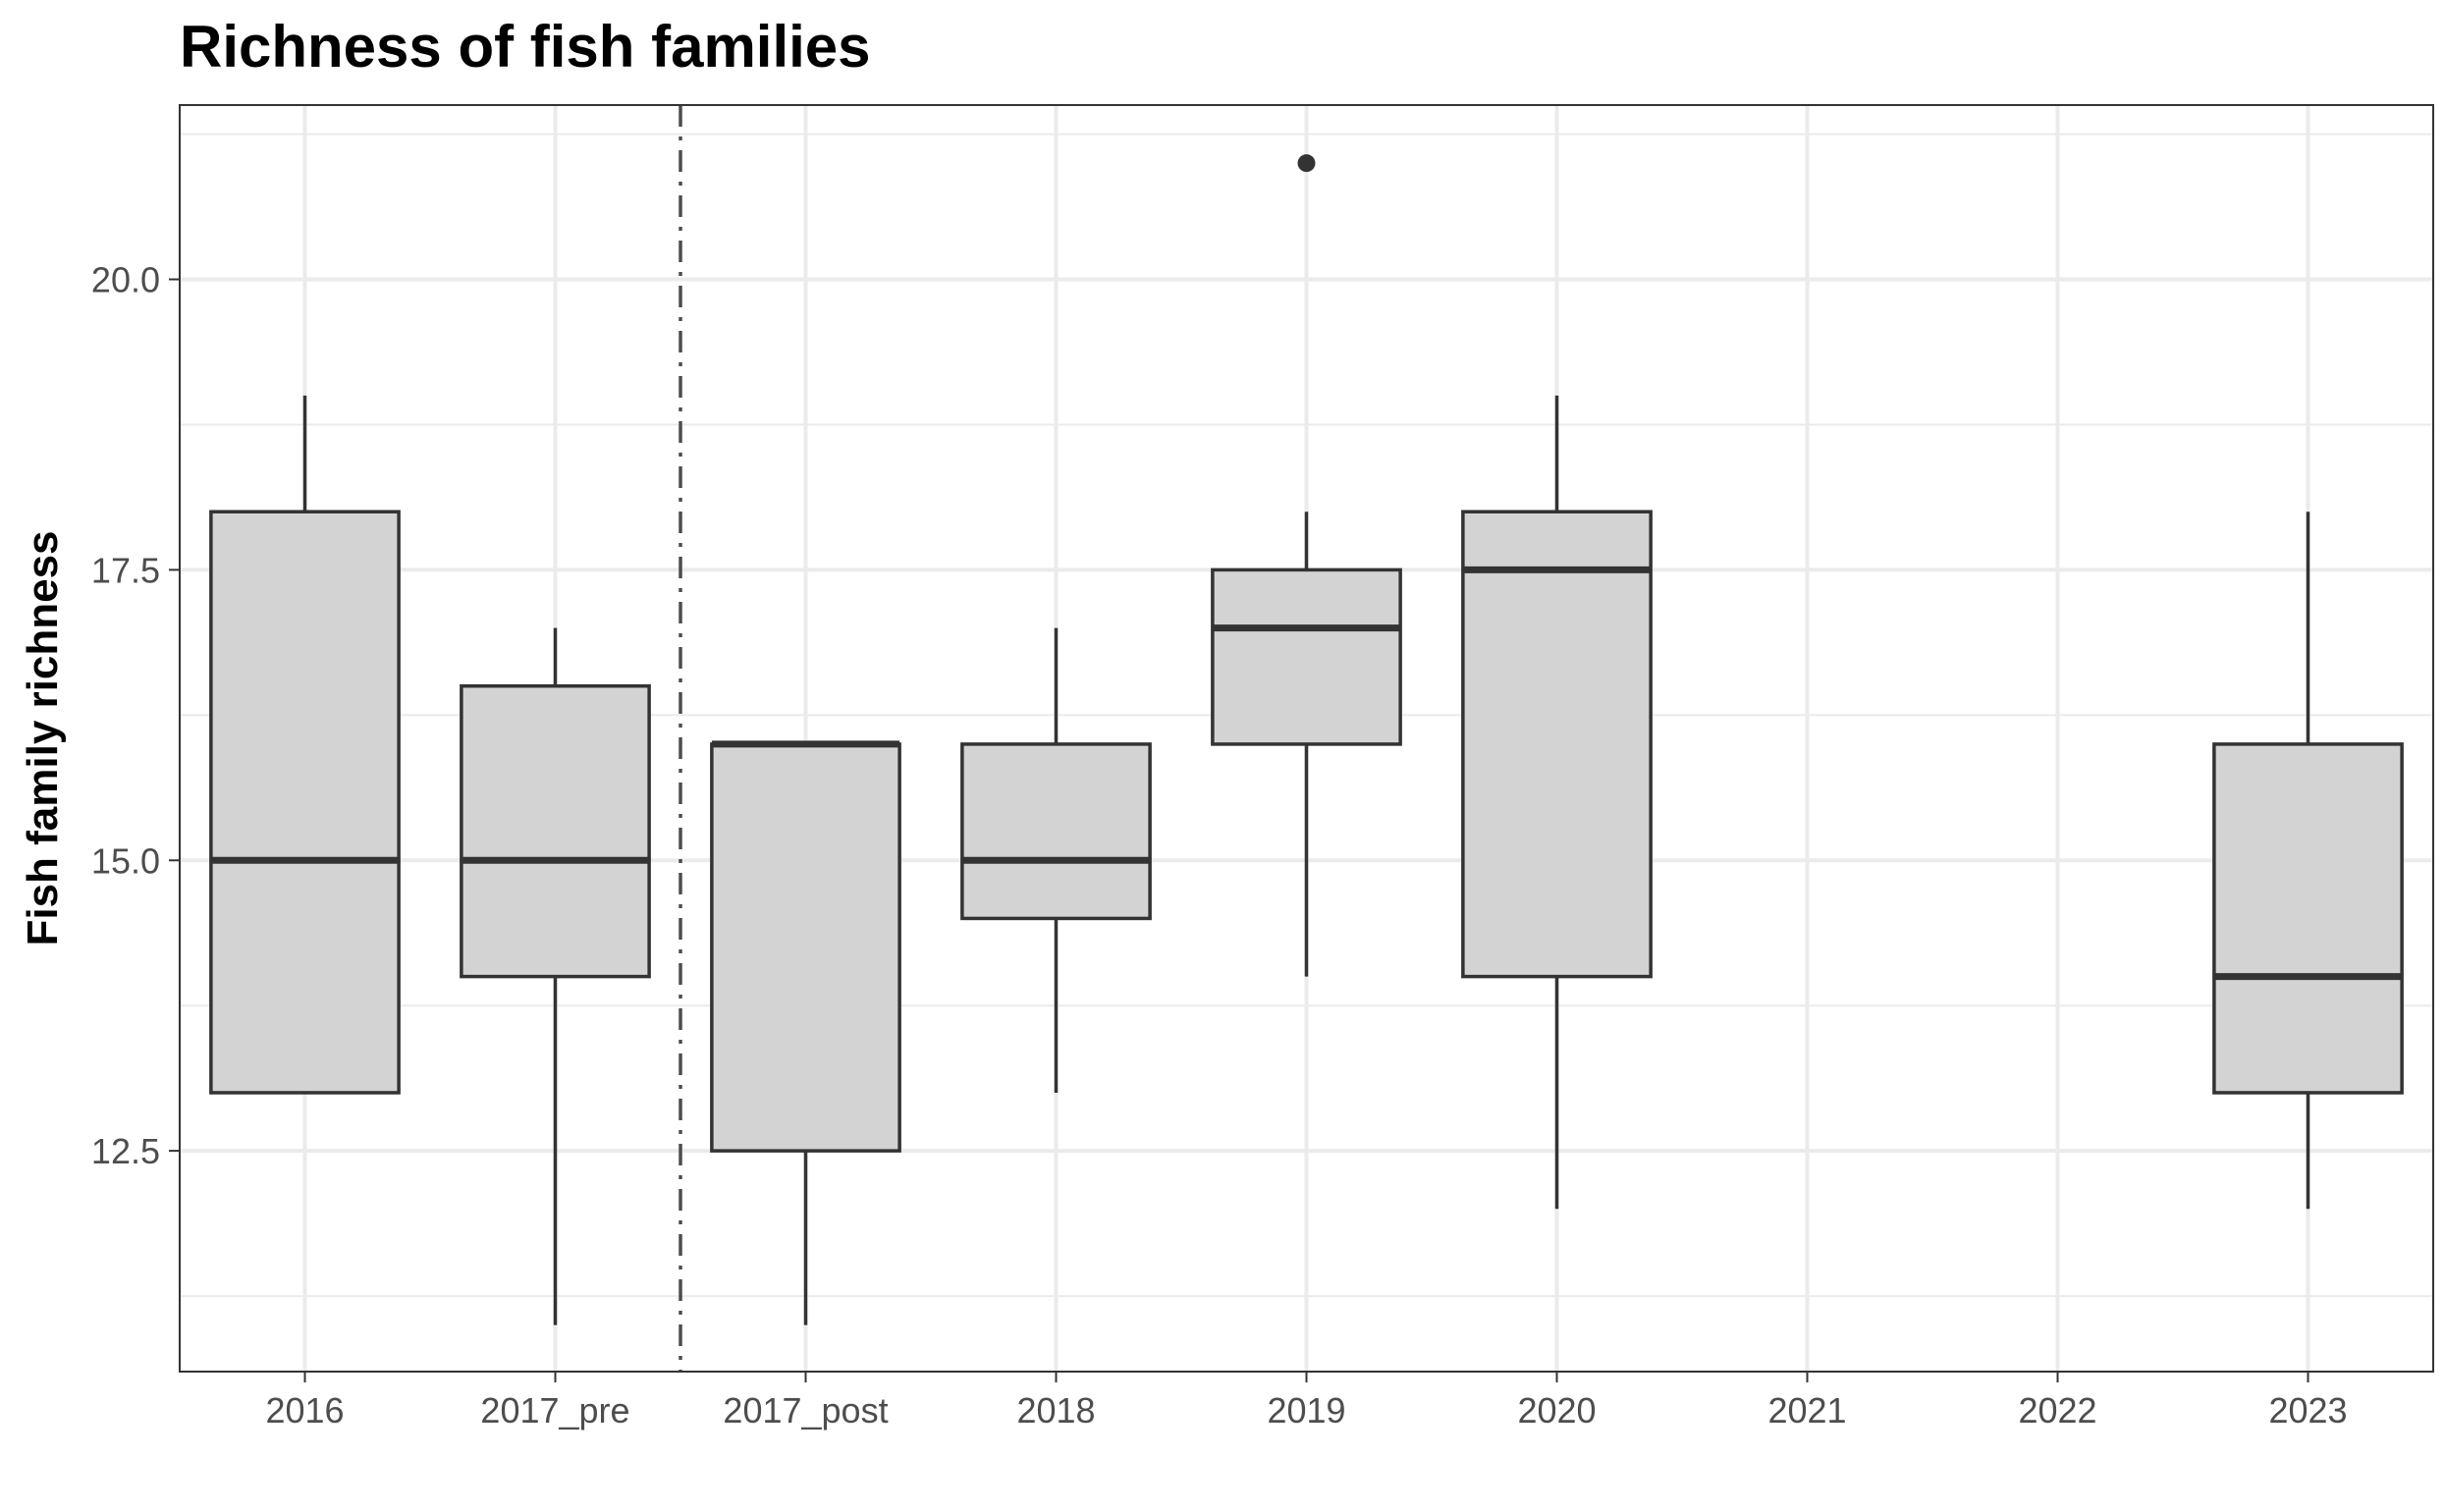  I want to click on box-2020, so click(1557, 803).